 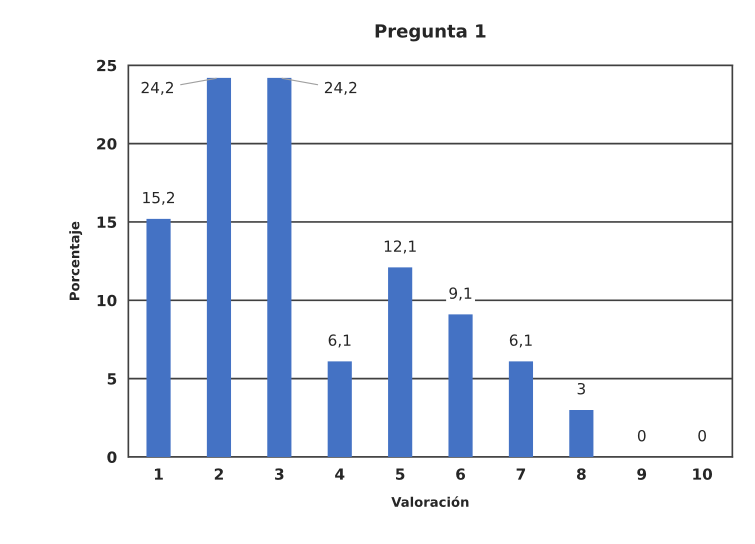 I want to click on x-tick-label: 1, so click(x=158, y=474).